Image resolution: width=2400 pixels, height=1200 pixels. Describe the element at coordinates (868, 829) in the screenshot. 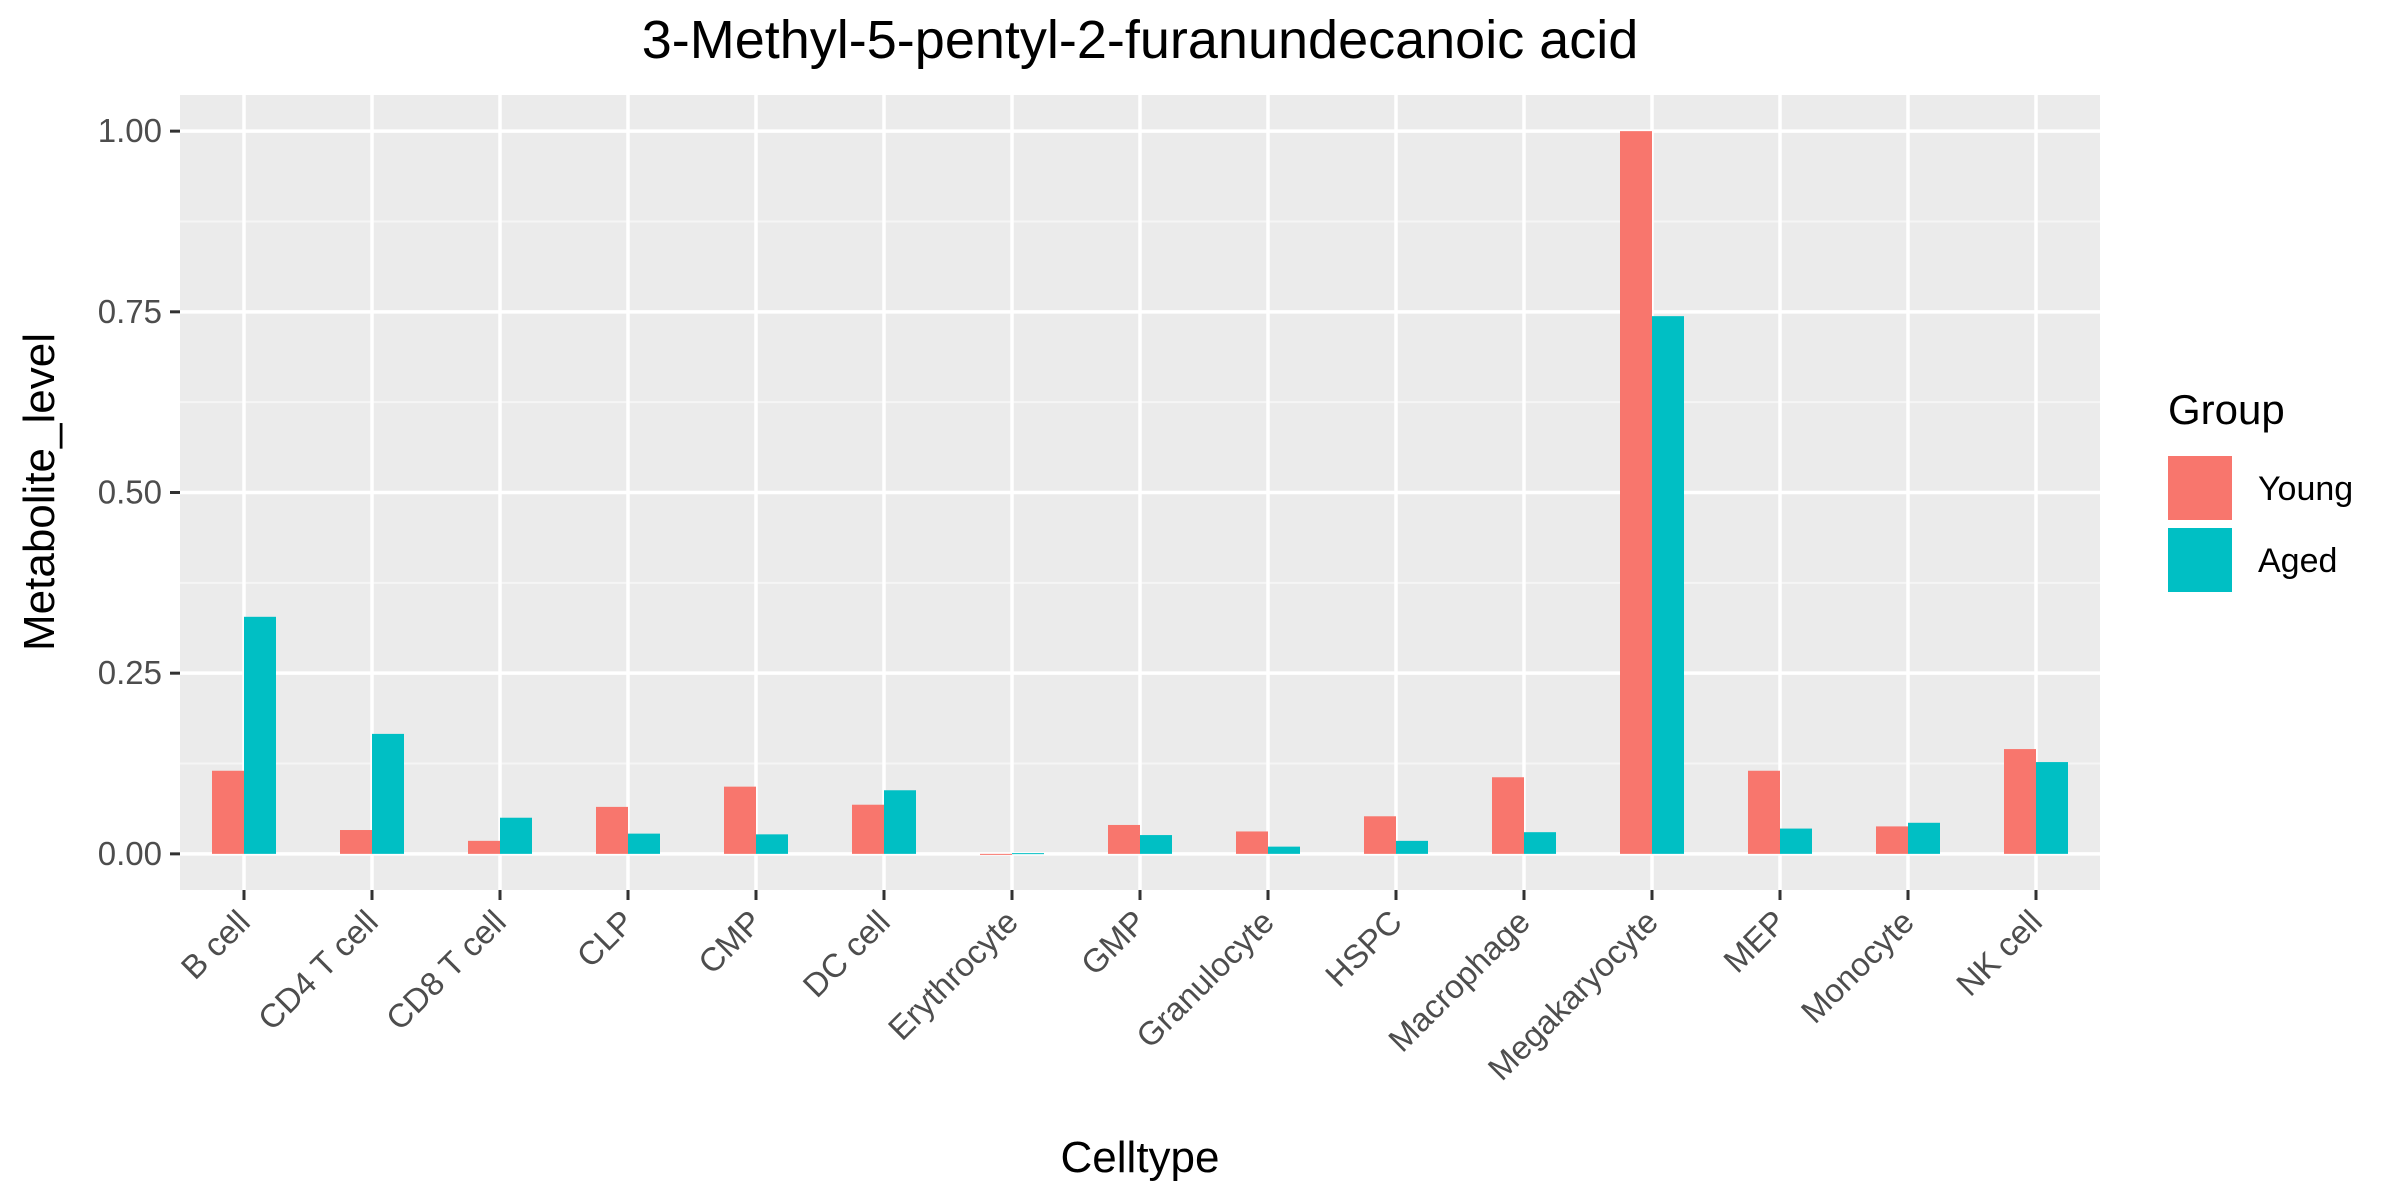

I see `bar-young-dc-cell` at that location.